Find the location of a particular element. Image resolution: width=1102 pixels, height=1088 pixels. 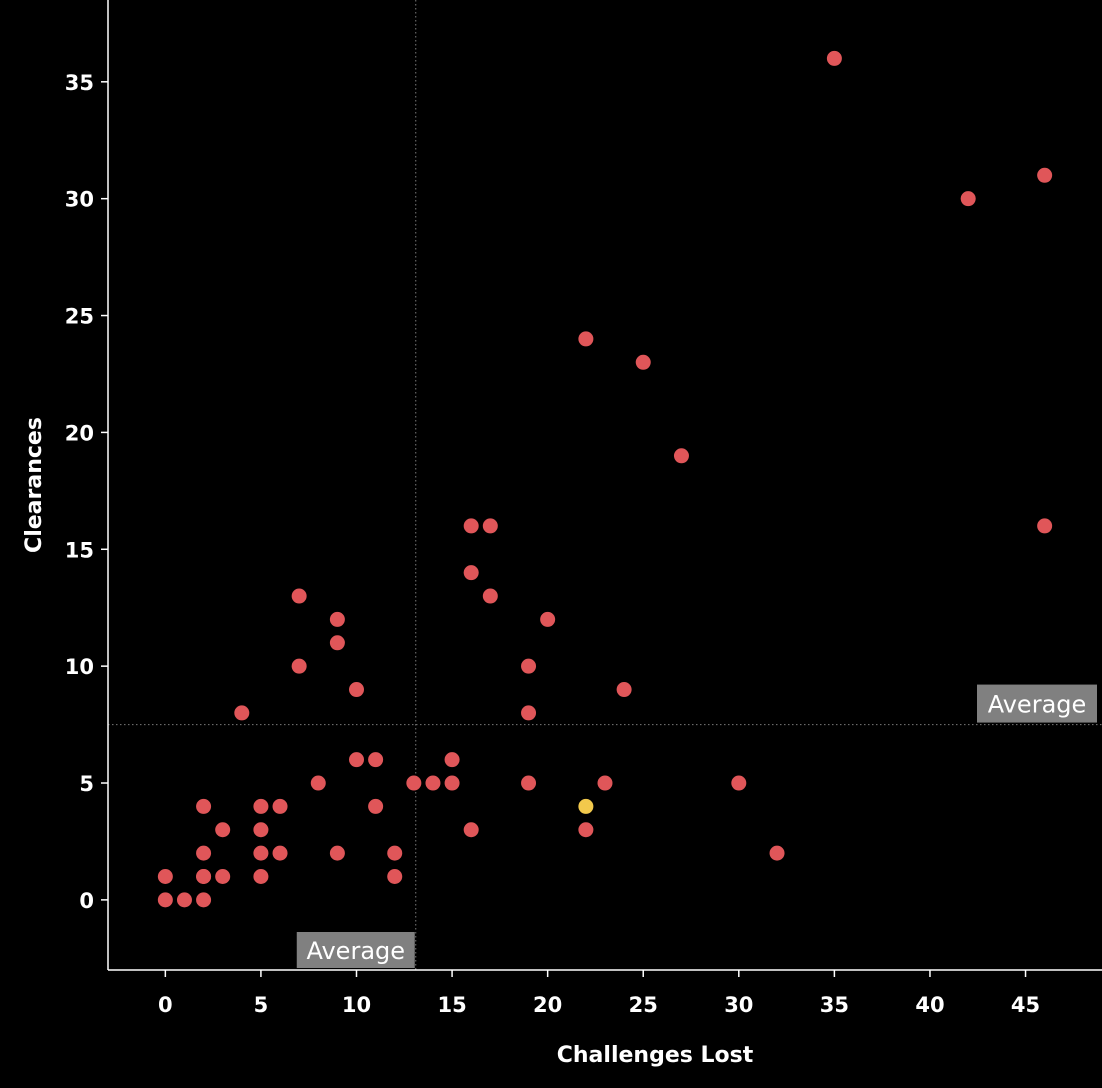

y-tick-label: 10 is located at coordinates (79, 667).